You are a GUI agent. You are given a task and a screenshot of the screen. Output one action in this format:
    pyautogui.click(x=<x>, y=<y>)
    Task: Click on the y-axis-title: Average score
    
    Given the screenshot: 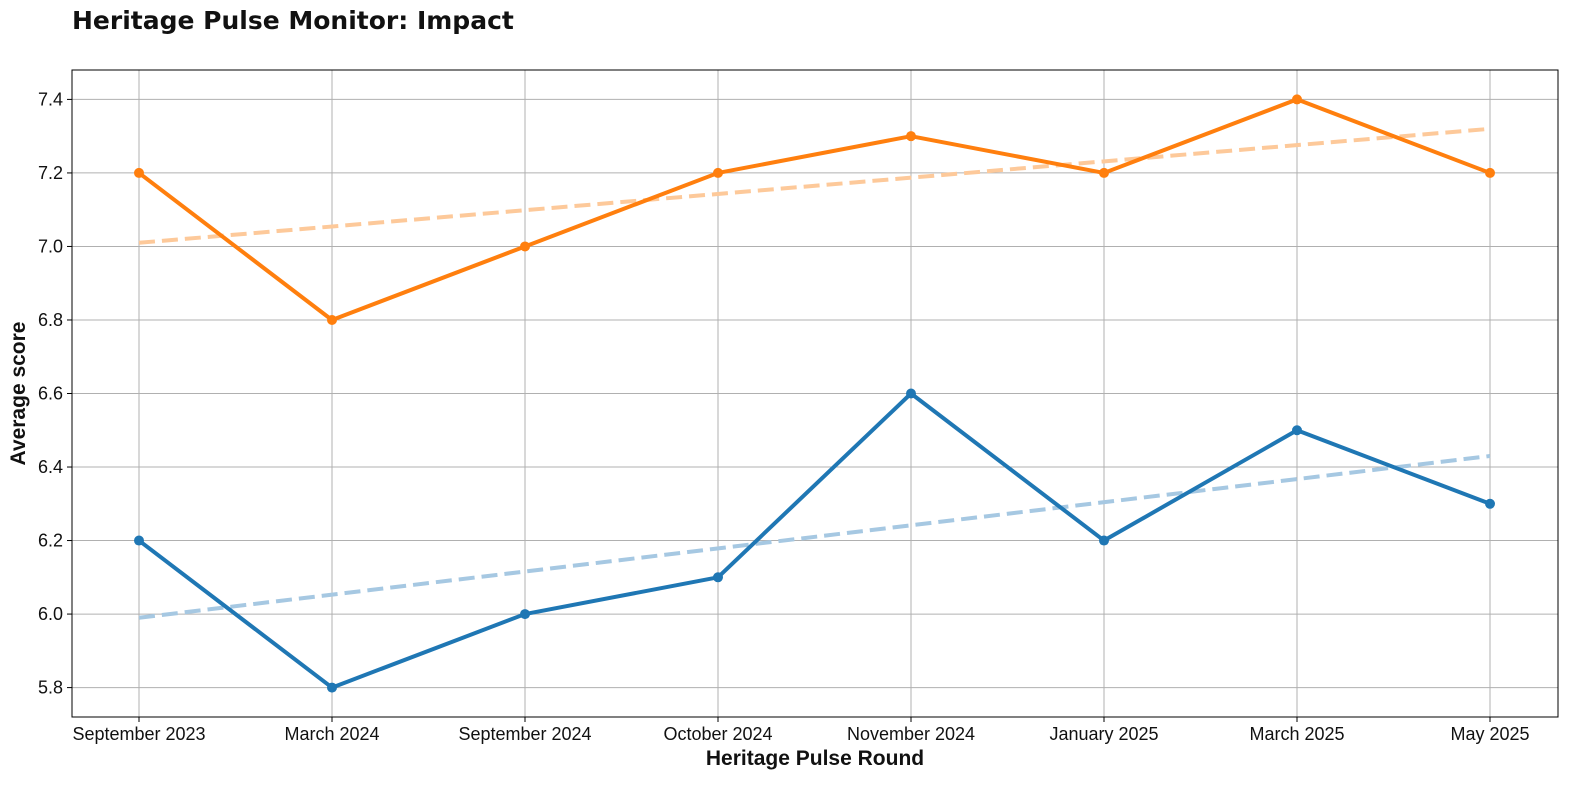 What is the action you would take?
    pyautogui.click(x=18, y=394)
    